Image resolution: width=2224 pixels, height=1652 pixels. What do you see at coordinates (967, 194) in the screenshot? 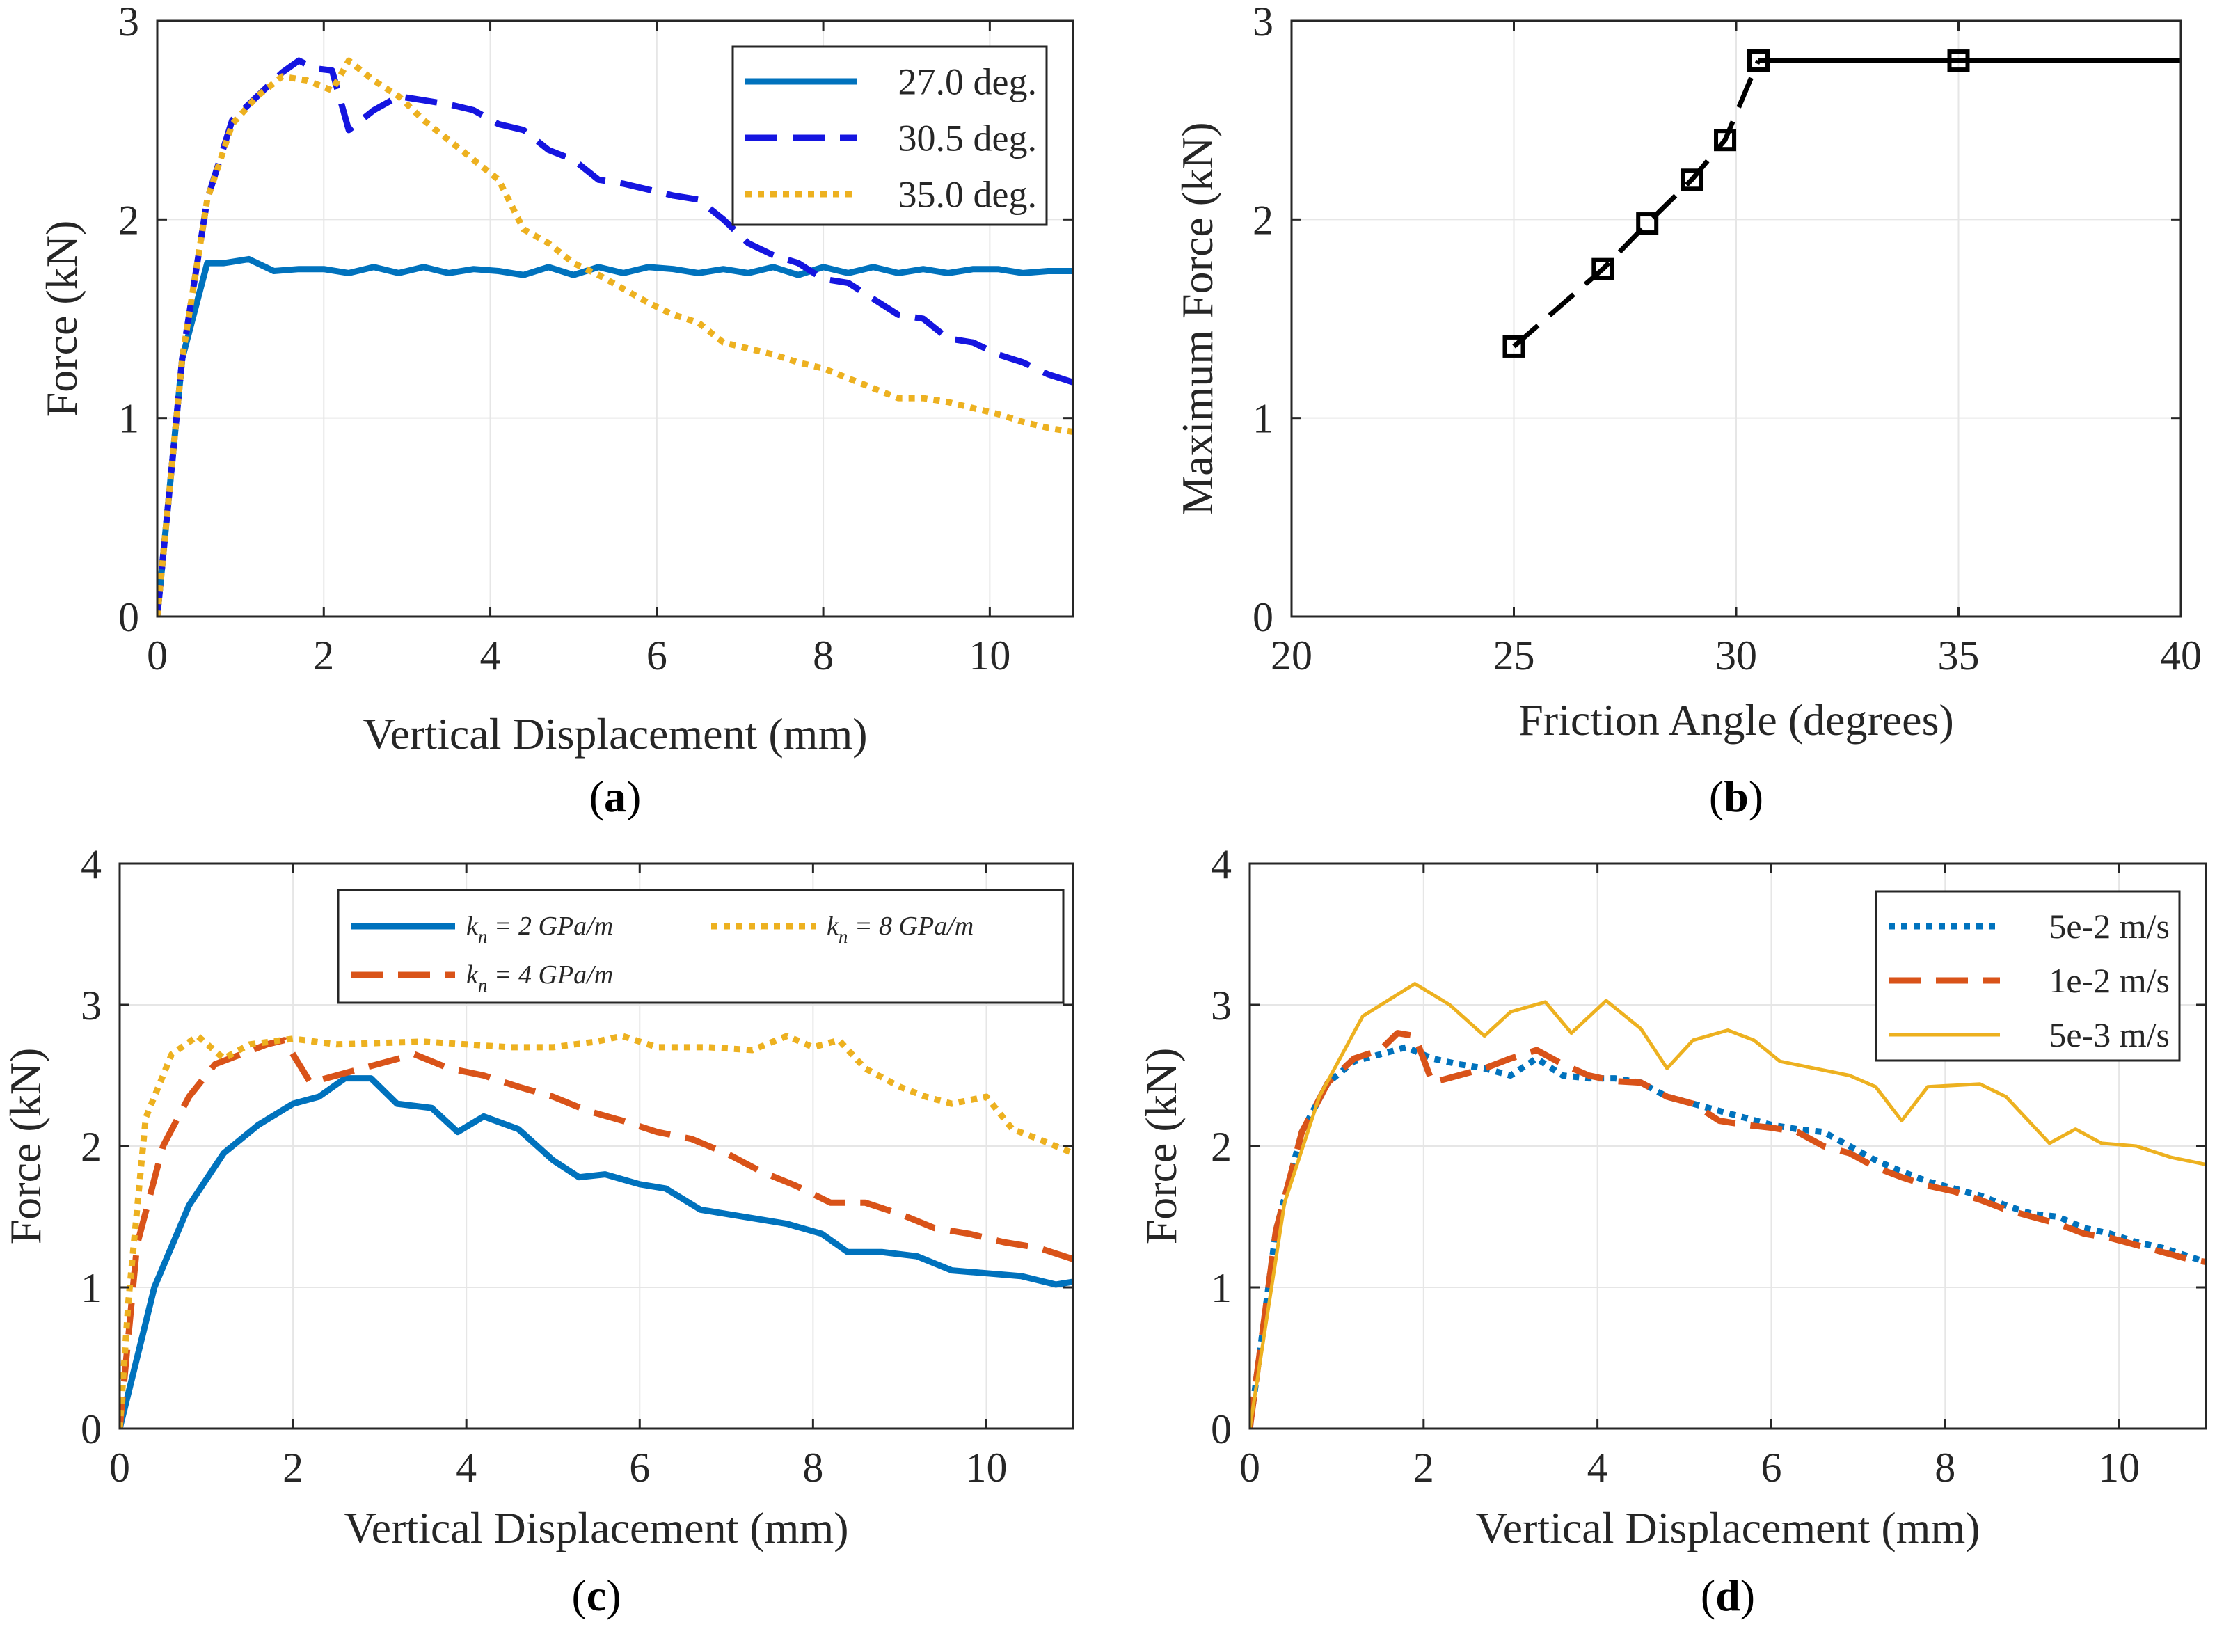
I see `legend-entry: 35.0 deg.` at bounding box center [967, 194].